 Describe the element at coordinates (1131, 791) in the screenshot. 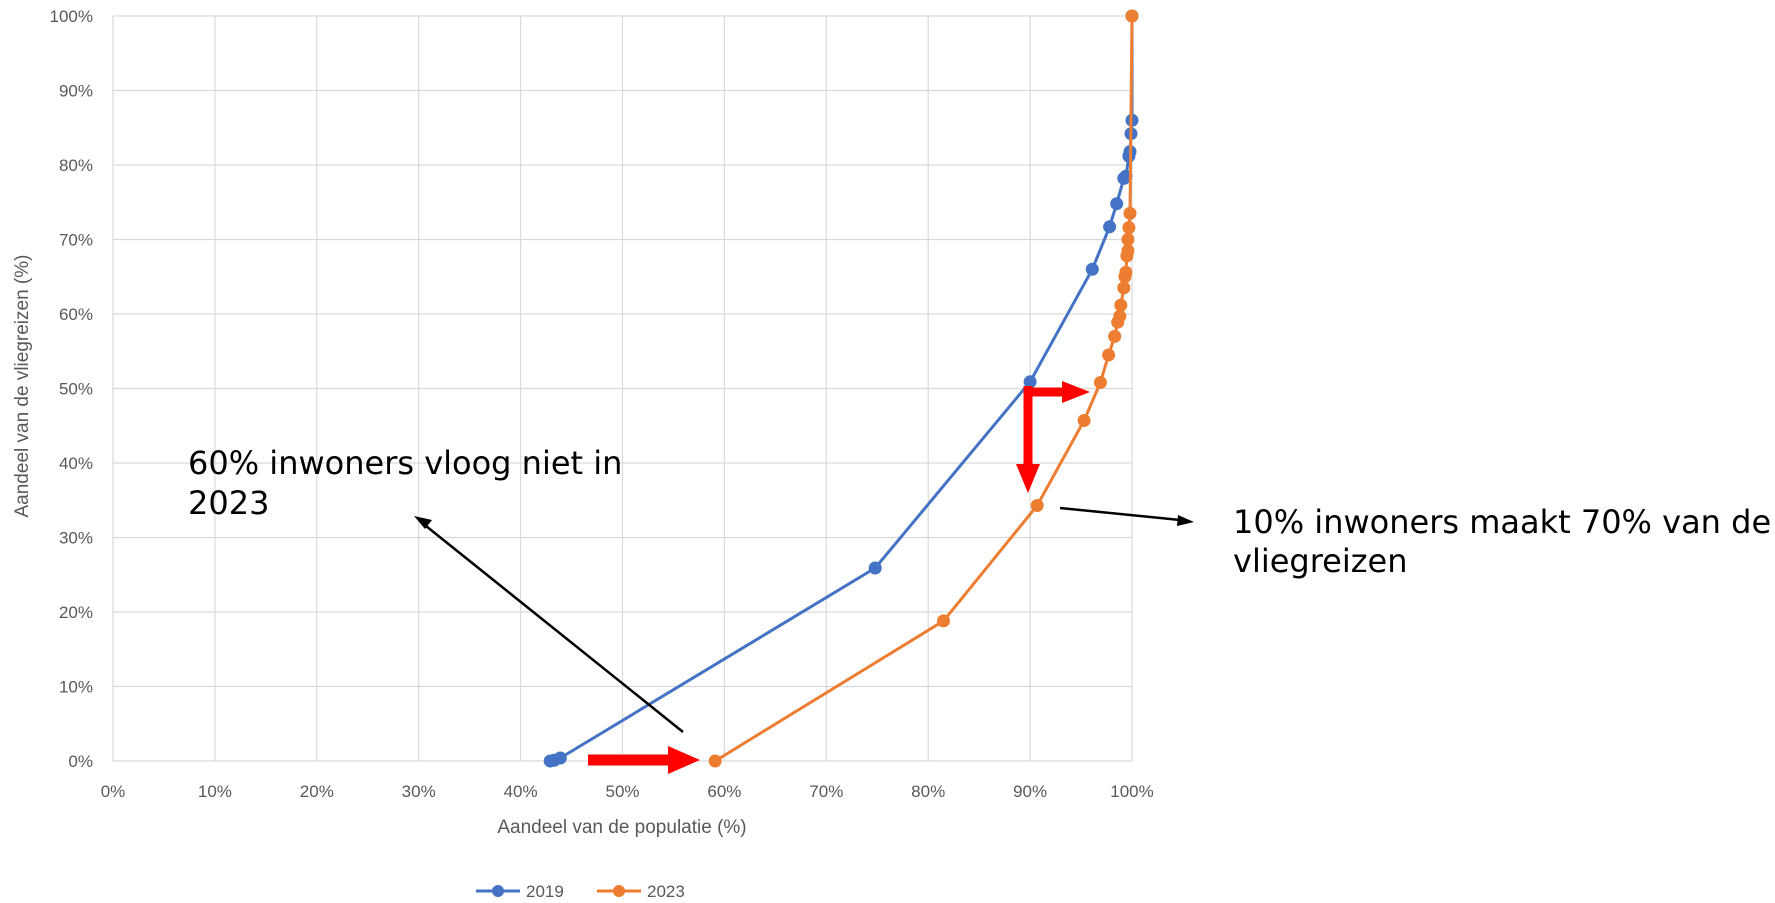

I see `x-tick-label: 100%` at that location.